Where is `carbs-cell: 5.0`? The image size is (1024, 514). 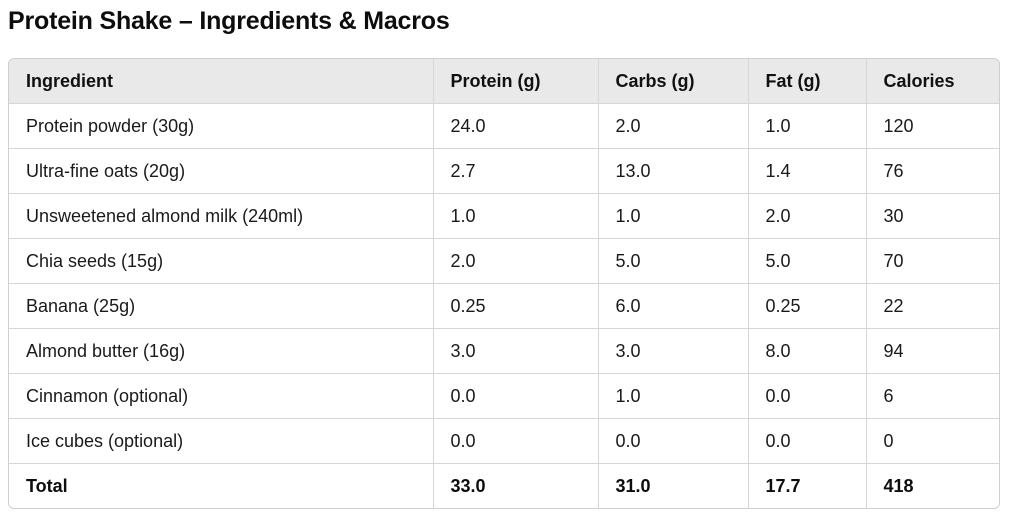
carbs-cell: 5.0 is located at coordinates (673, 261).